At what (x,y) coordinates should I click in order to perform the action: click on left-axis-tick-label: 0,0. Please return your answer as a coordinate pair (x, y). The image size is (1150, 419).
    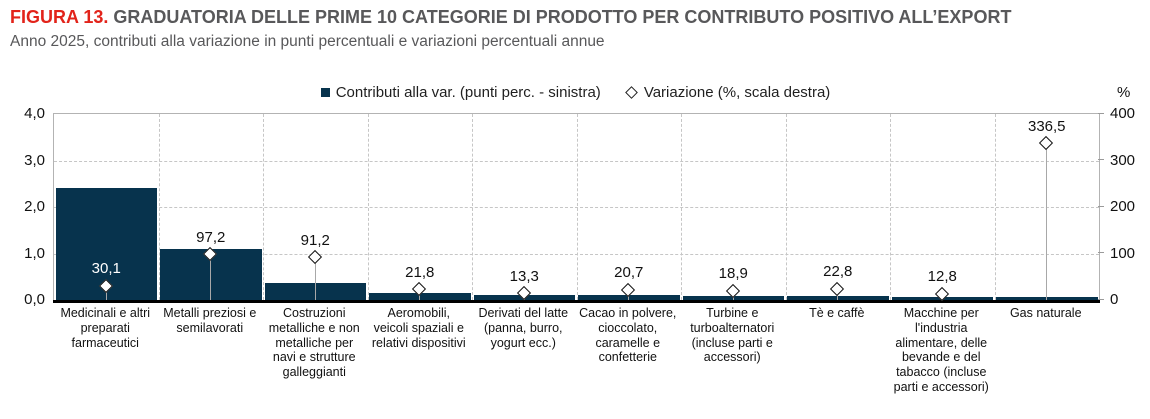
    Looking at the image, I should click on (34, 299).